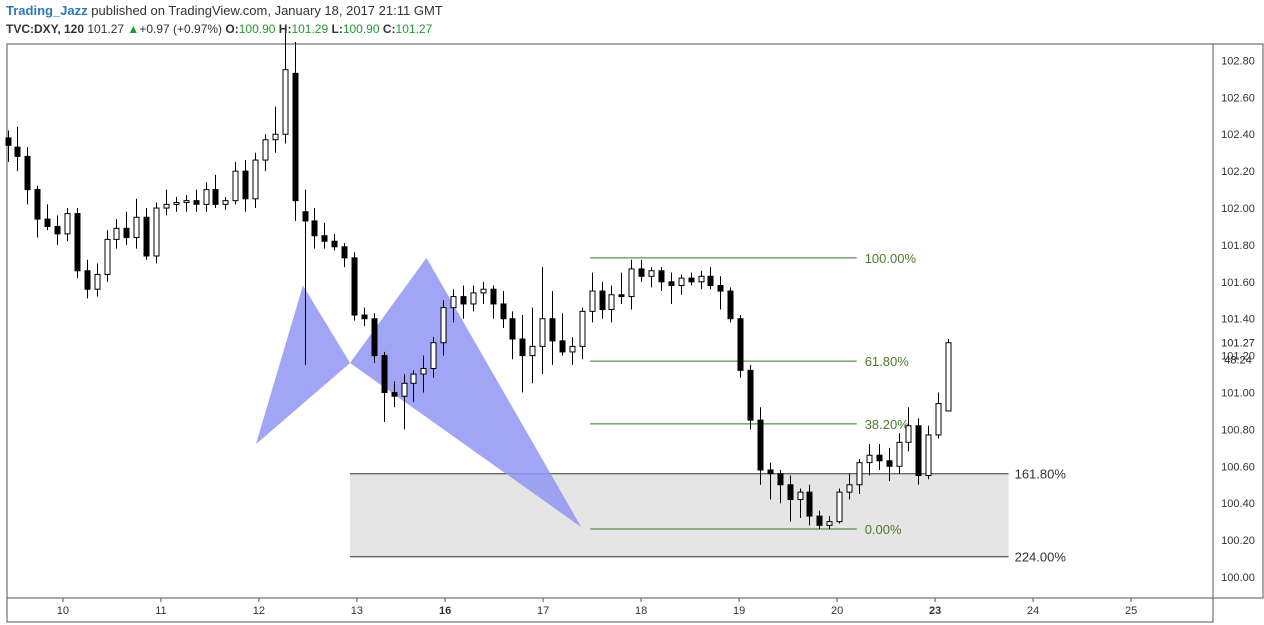  Describe the element at coordinates (837, 611) in the screenshot. I see `time-tick-label: 20` at that location.